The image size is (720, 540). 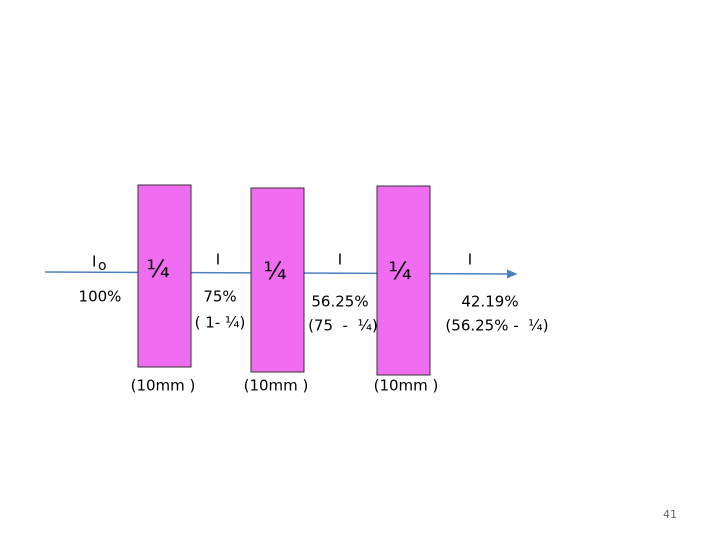 I want to click on incident-subscript: o, so click(x=102, y=266).